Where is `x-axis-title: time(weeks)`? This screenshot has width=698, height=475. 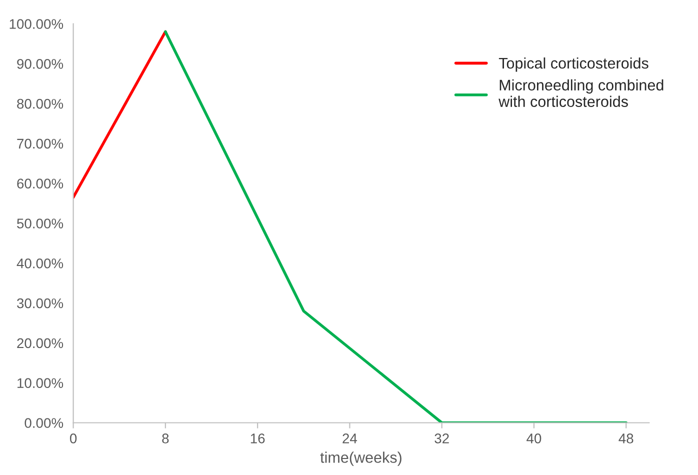
x-axis-title: time(weeks) is located at coordinates (361, 459).